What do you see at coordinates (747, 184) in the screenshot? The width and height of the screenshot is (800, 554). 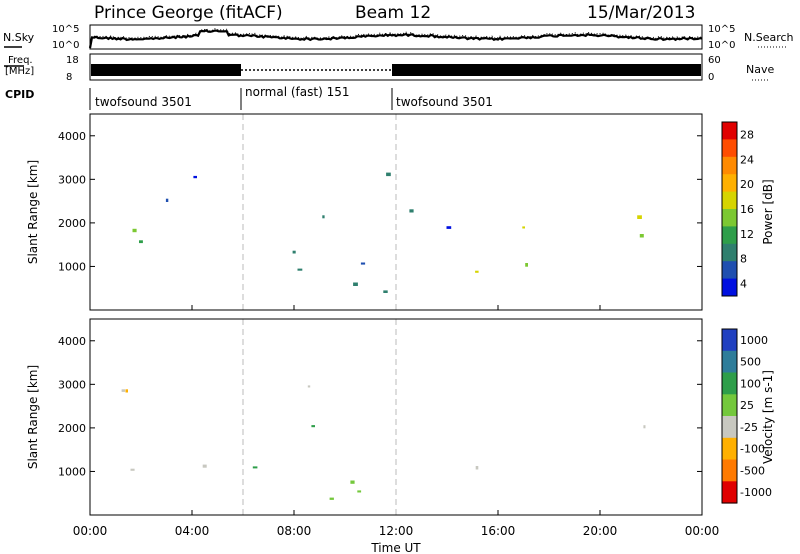 I see `colorbar-tick-0-2: 20` at bounding box center [747, 184].